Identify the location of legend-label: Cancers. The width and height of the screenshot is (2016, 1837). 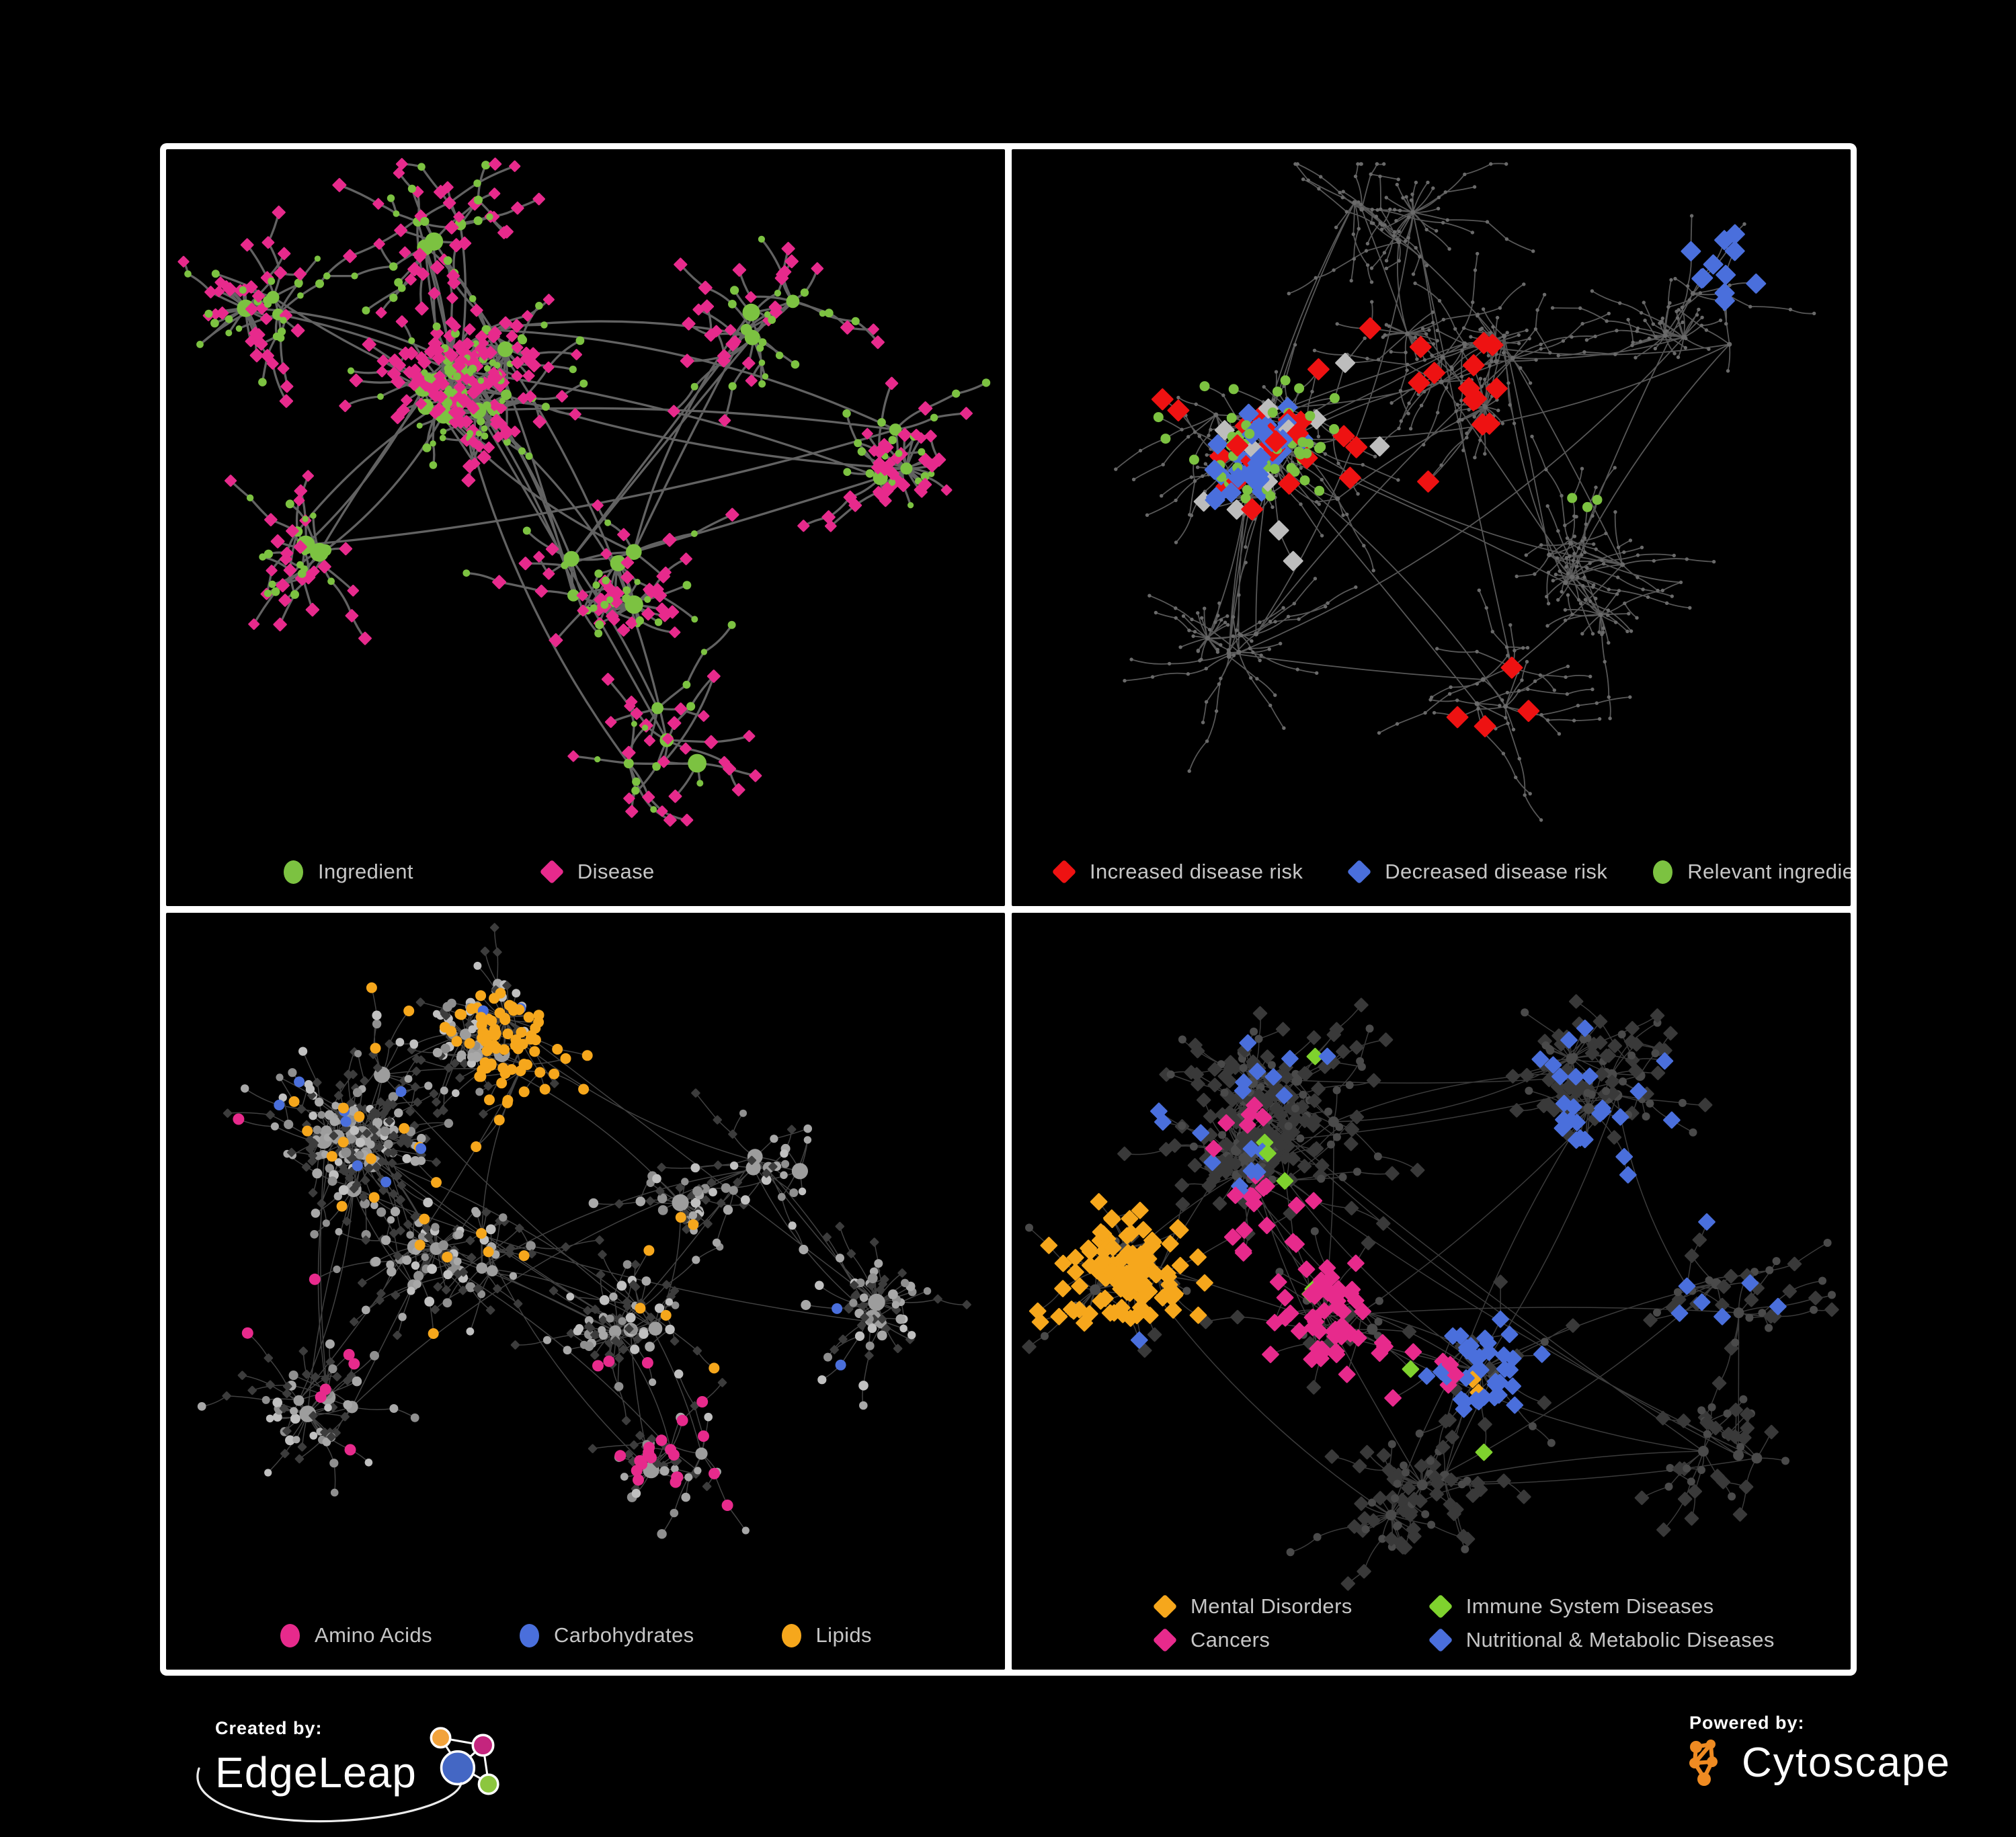
(1231, 1639).